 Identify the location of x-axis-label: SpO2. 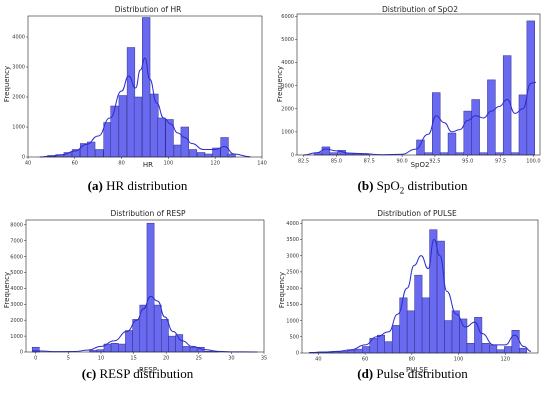
(420, 165).